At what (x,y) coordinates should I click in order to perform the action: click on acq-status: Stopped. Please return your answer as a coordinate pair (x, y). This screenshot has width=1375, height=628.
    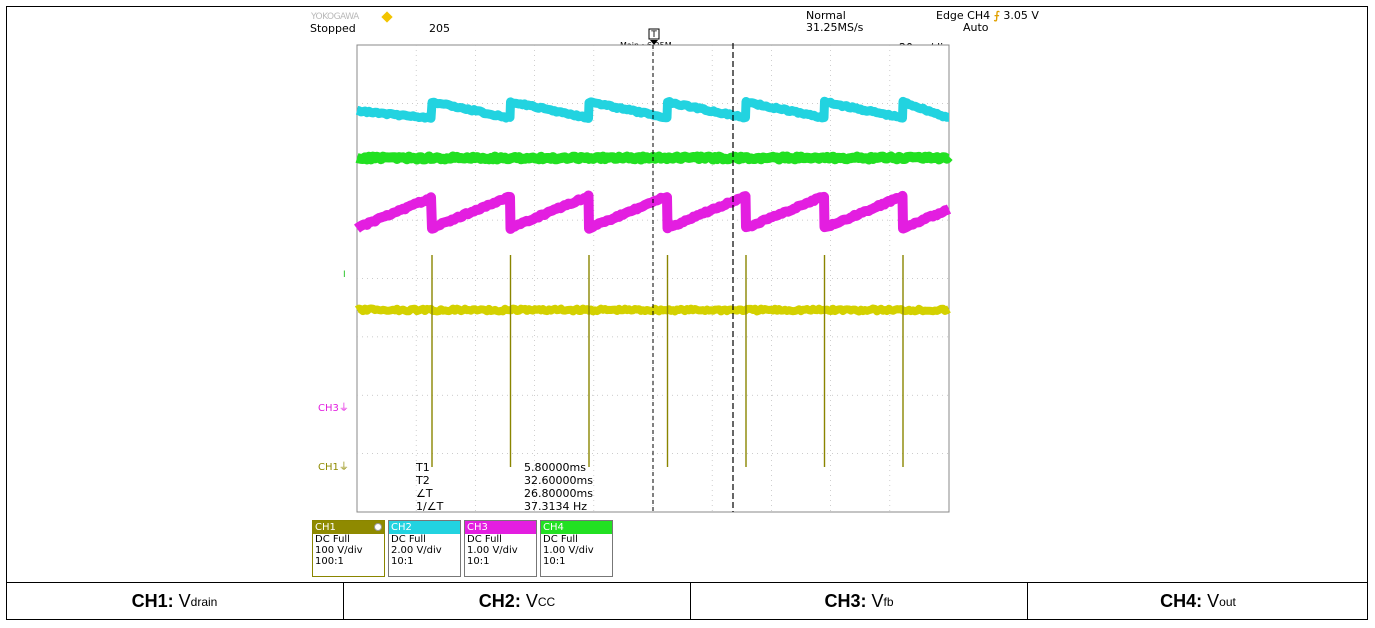
    Looking at the image, I should click on (333, 28).